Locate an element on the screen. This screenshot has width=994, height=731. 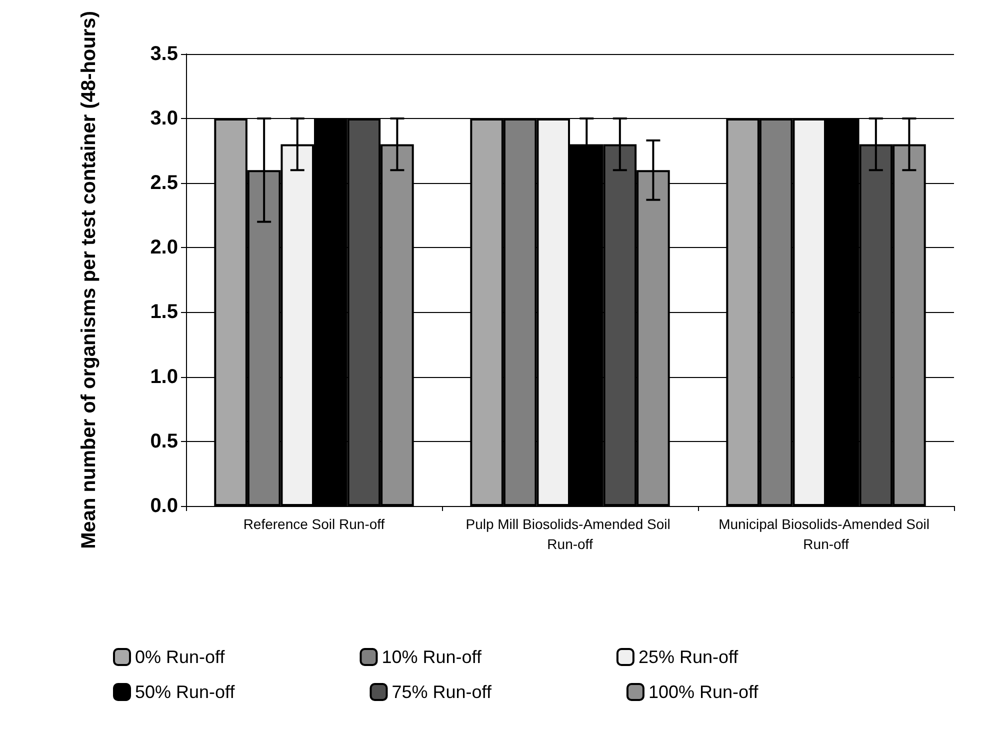
y-tick-label: 1.0 is located at coordinates (164, 377).